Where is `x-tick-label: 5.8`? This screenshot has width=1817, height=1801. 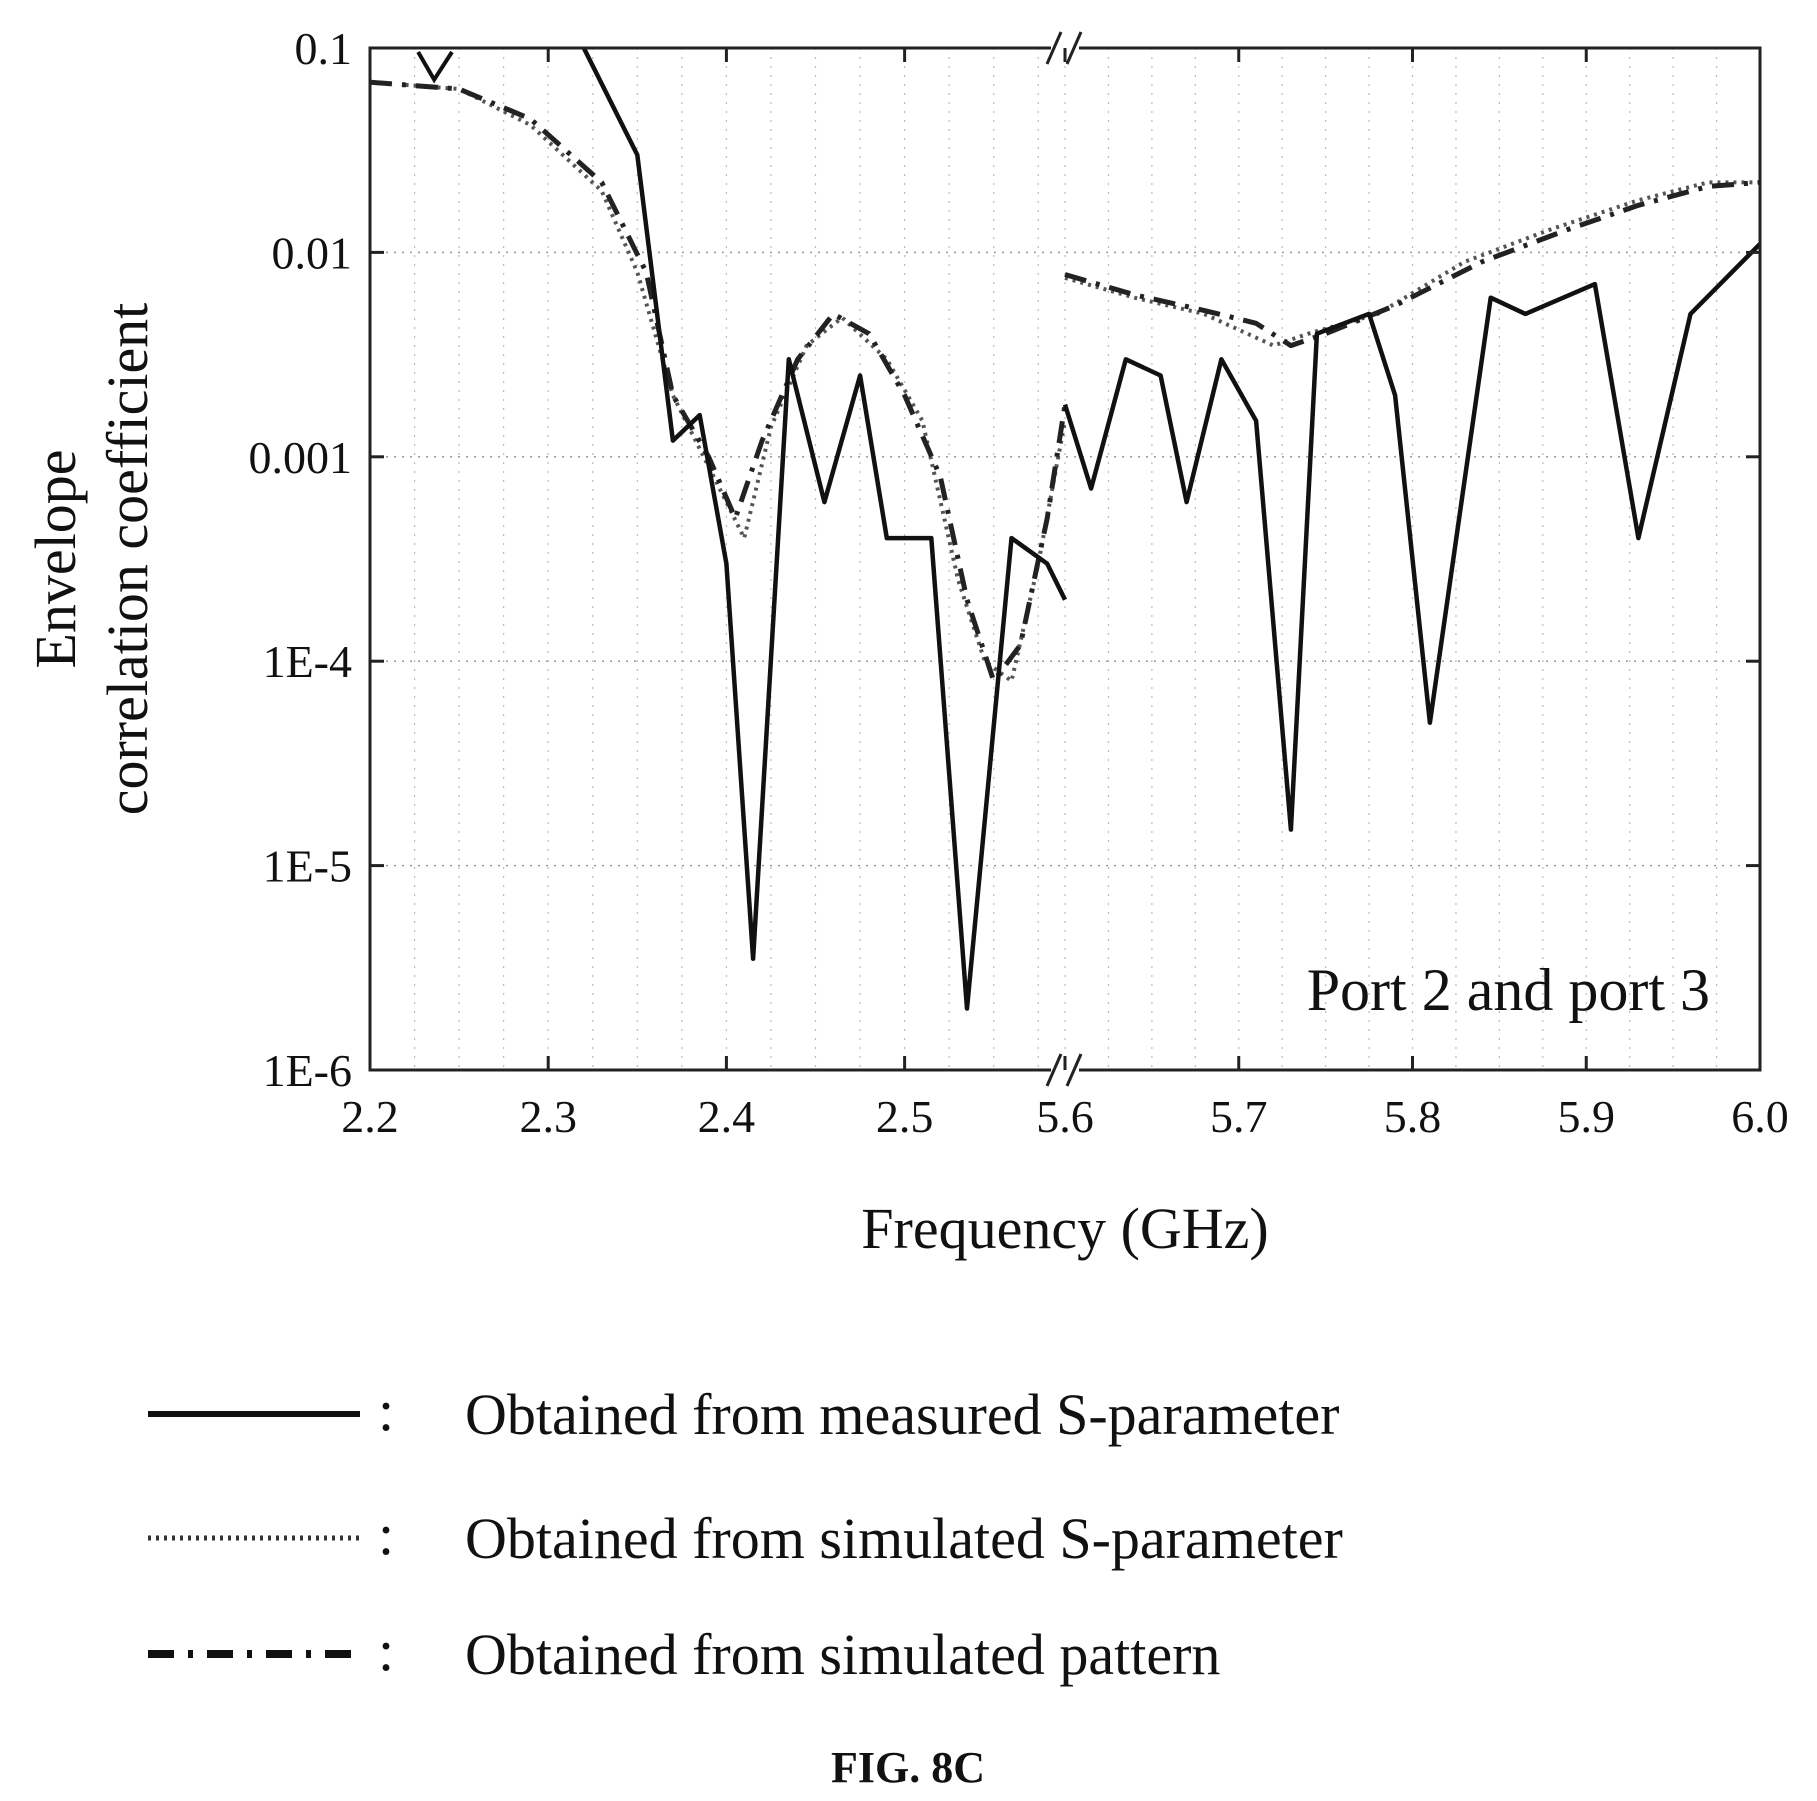 x-tick-label: 5.8 is located at coordinates (1413, 1116).